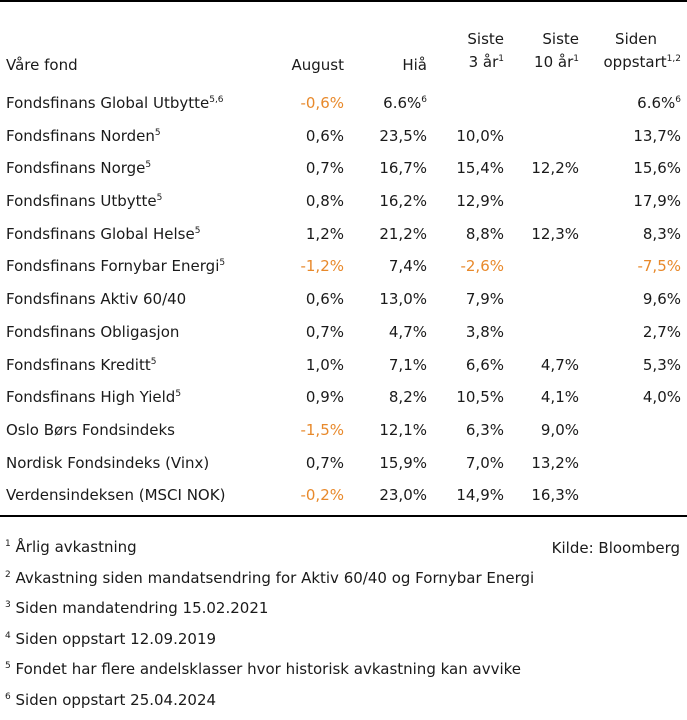  I want to click on three-year-value-text: 12,9%, so click(480, 201).